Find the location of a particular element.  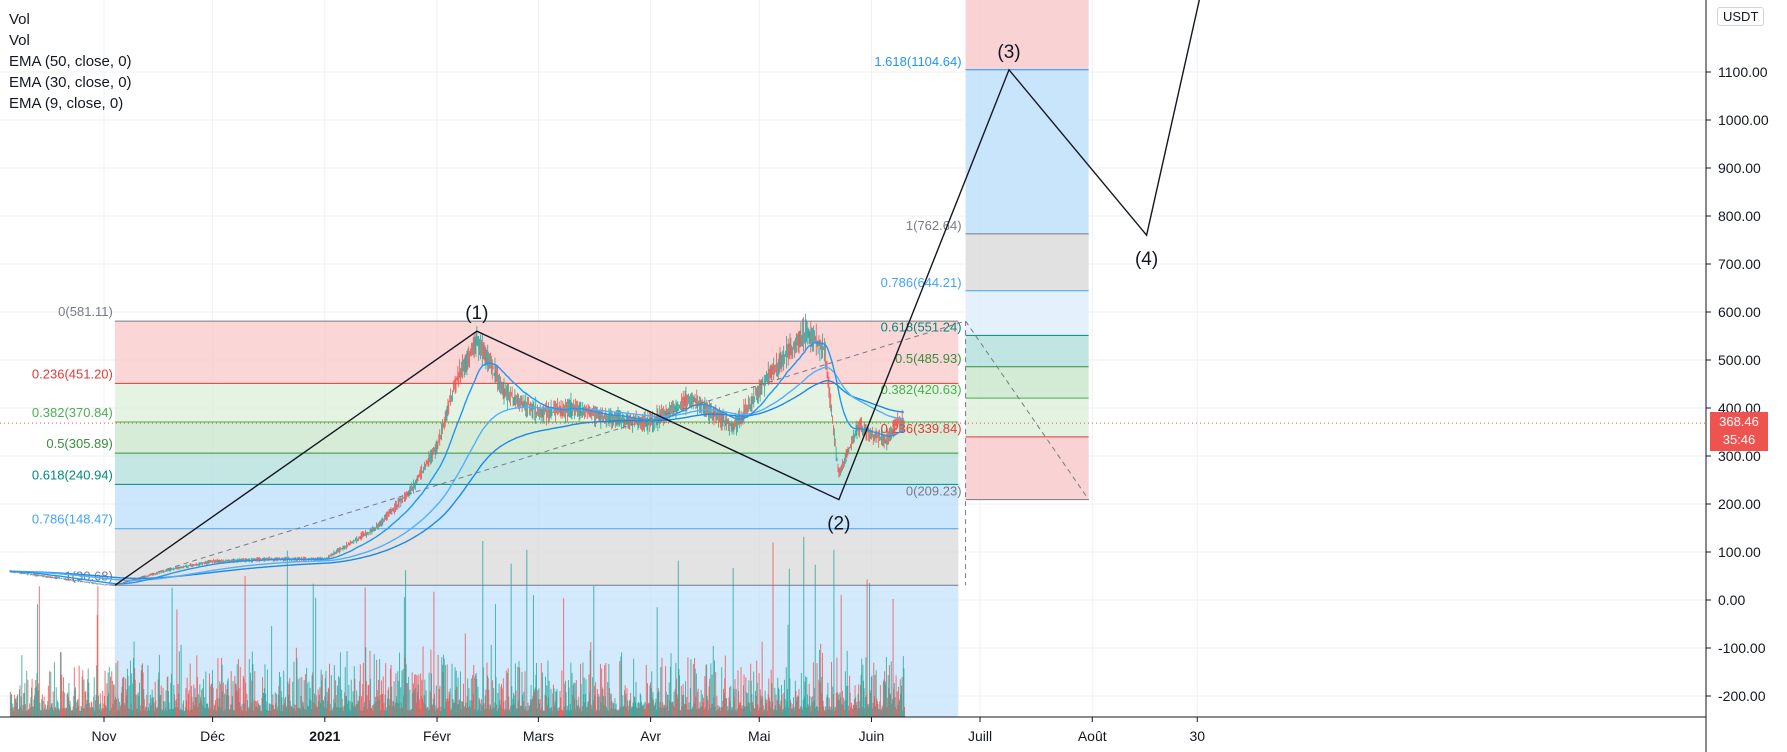

currency-label: USDT is located at coordinates (1741, 16).